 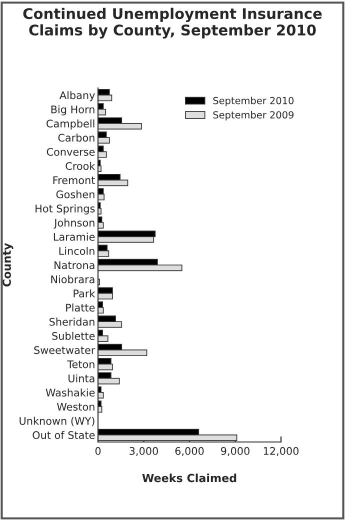 What do you see at coordinates (77, 96) in the screenshot?
I see `y-tick-label: Albany` at bounding box center [77, 96].